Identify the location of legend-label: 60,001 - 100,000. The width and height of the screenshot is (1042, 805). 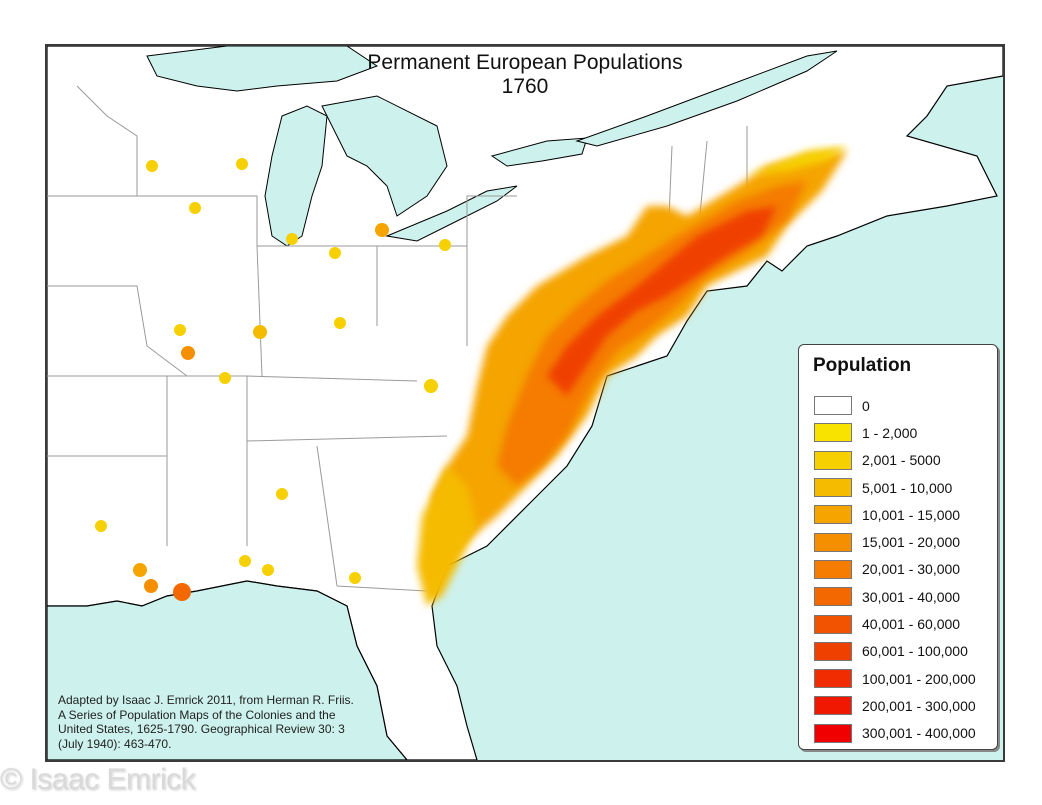
(915, 651).